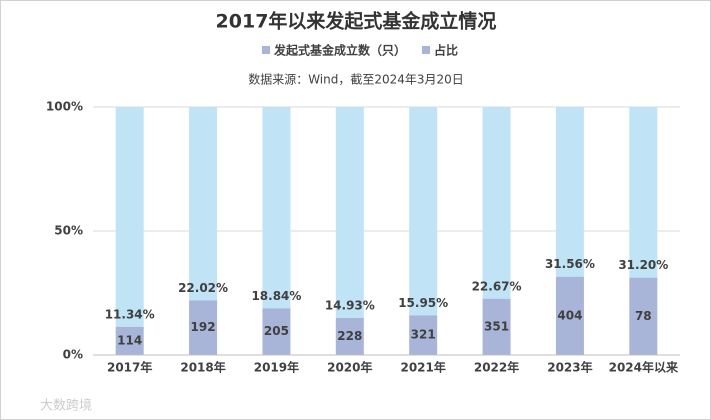  I want to click on count-label: 228, so click(349, 336).